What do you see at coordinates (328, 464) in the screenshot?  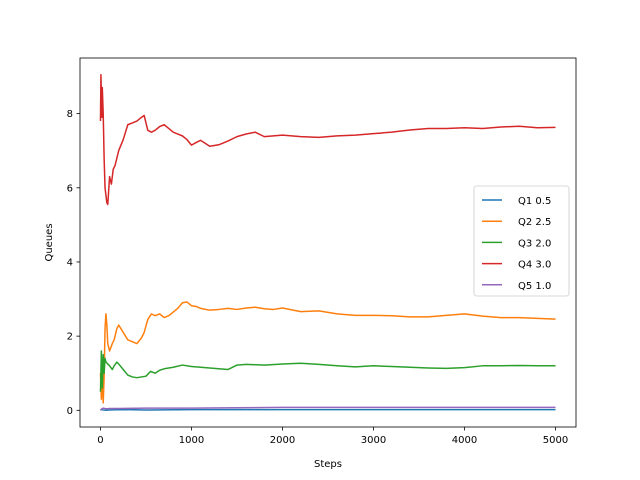 I see `x-axis-label: Steps` at bounding box center [328, 464].